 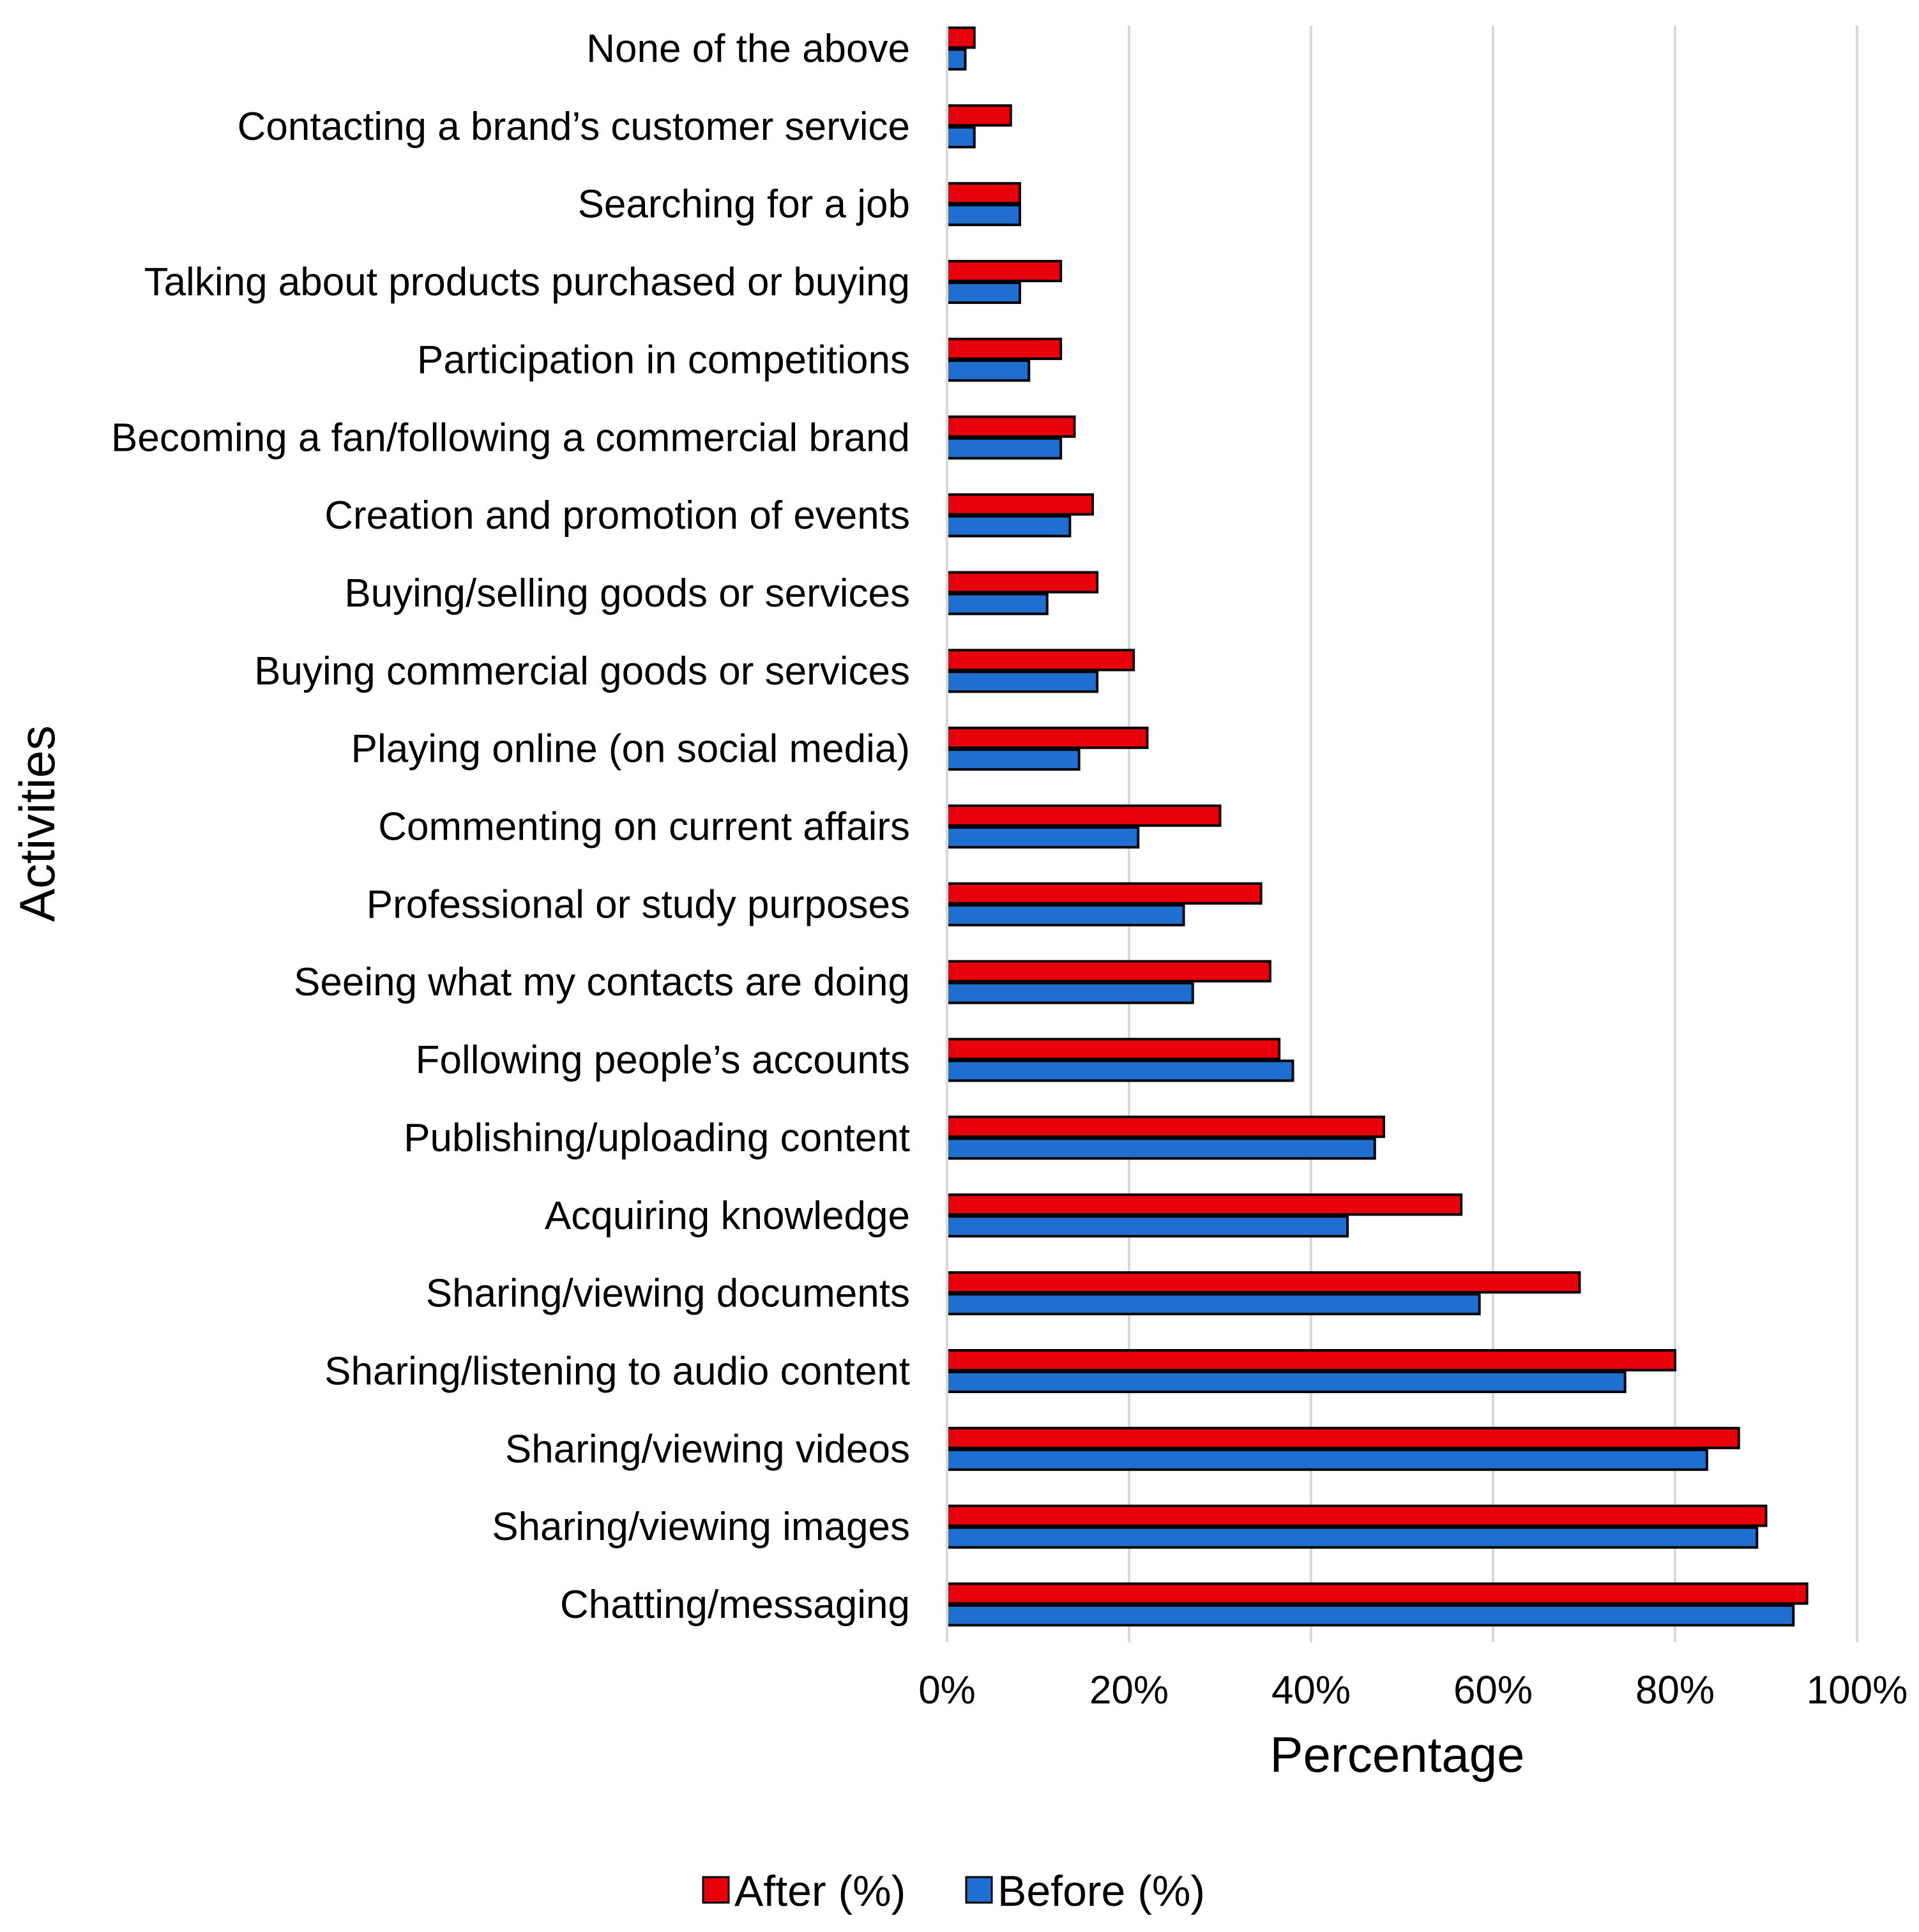 I want to click on category-label-16: Sharing/viewing documents, so click(x=668, y=1294).